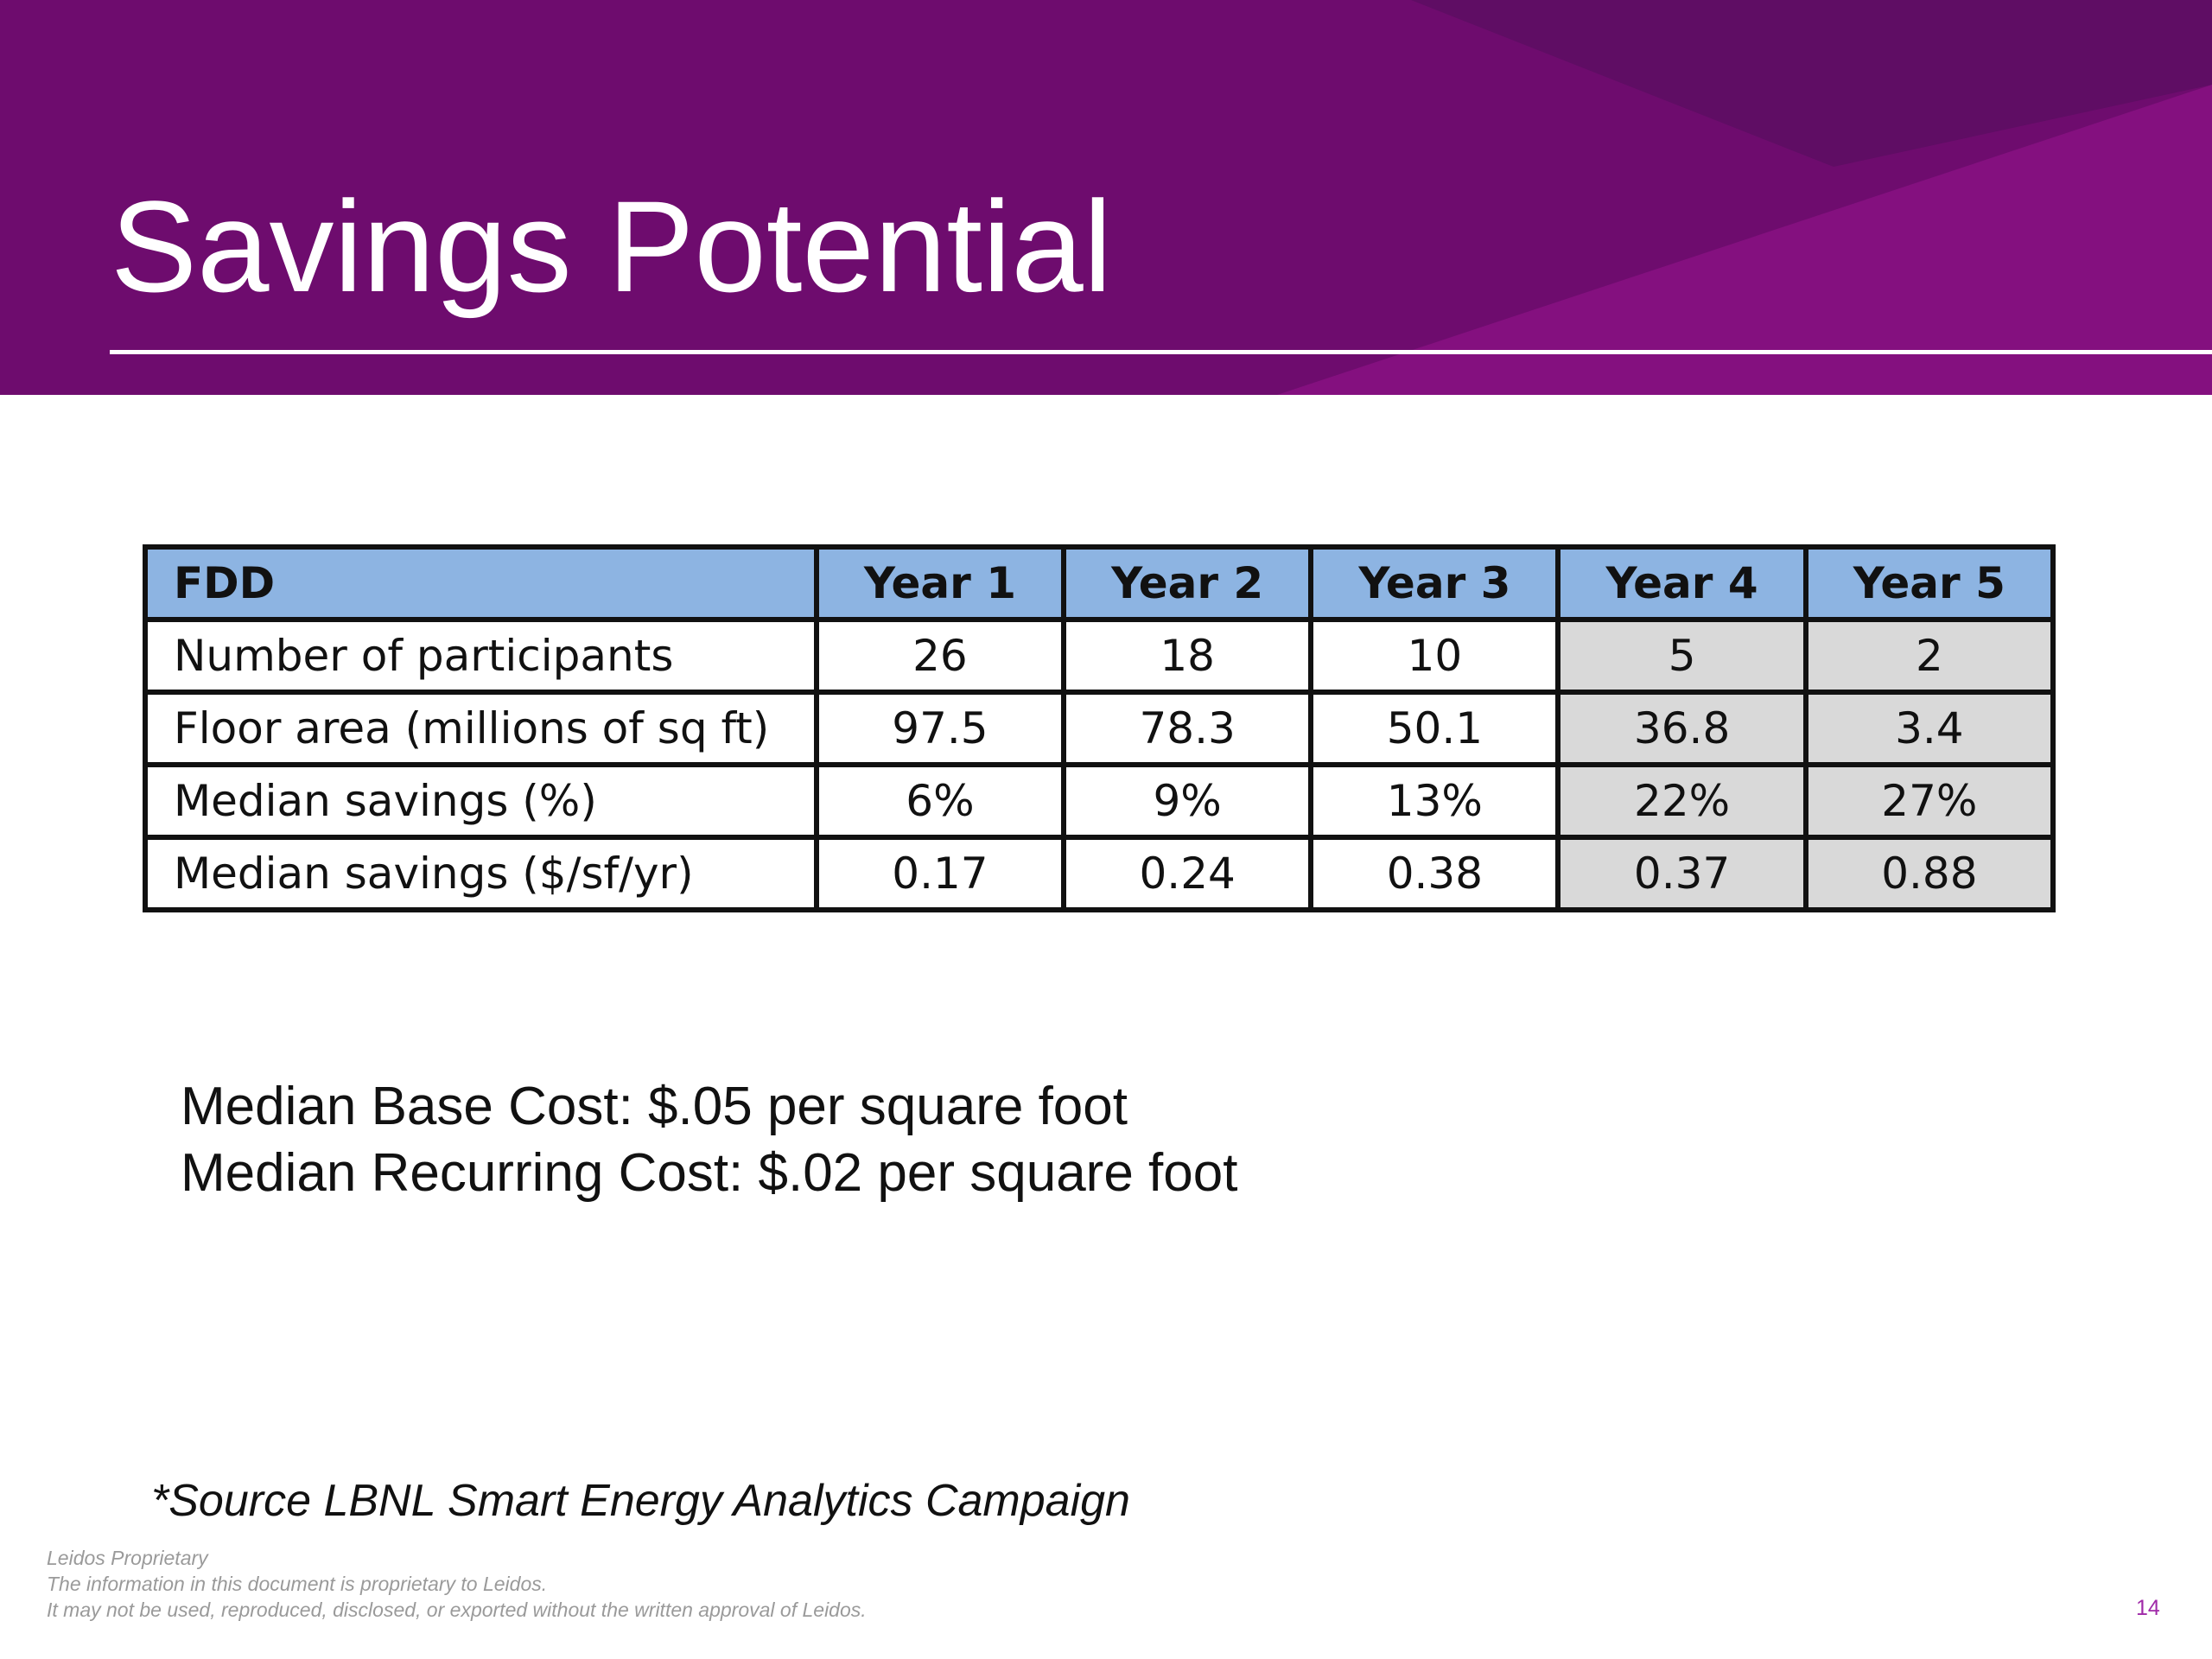 This screenshot has height=1659, width=2212. I want to click on cell: 9%, so click(1187, 801).